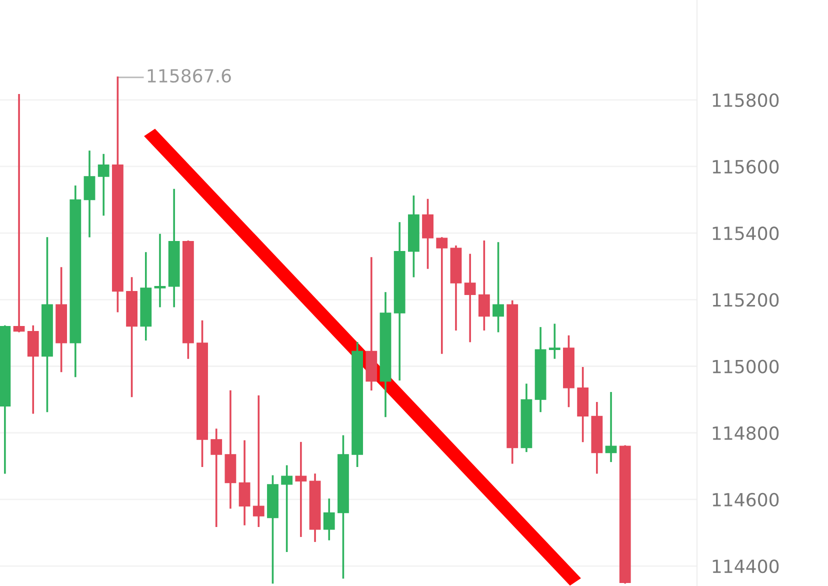 The image size is (828, 586). What do you see at coordinates (745, 300) in the screenshot?
I see `y-tick-label: 115200` at bounding box center [745, 300].